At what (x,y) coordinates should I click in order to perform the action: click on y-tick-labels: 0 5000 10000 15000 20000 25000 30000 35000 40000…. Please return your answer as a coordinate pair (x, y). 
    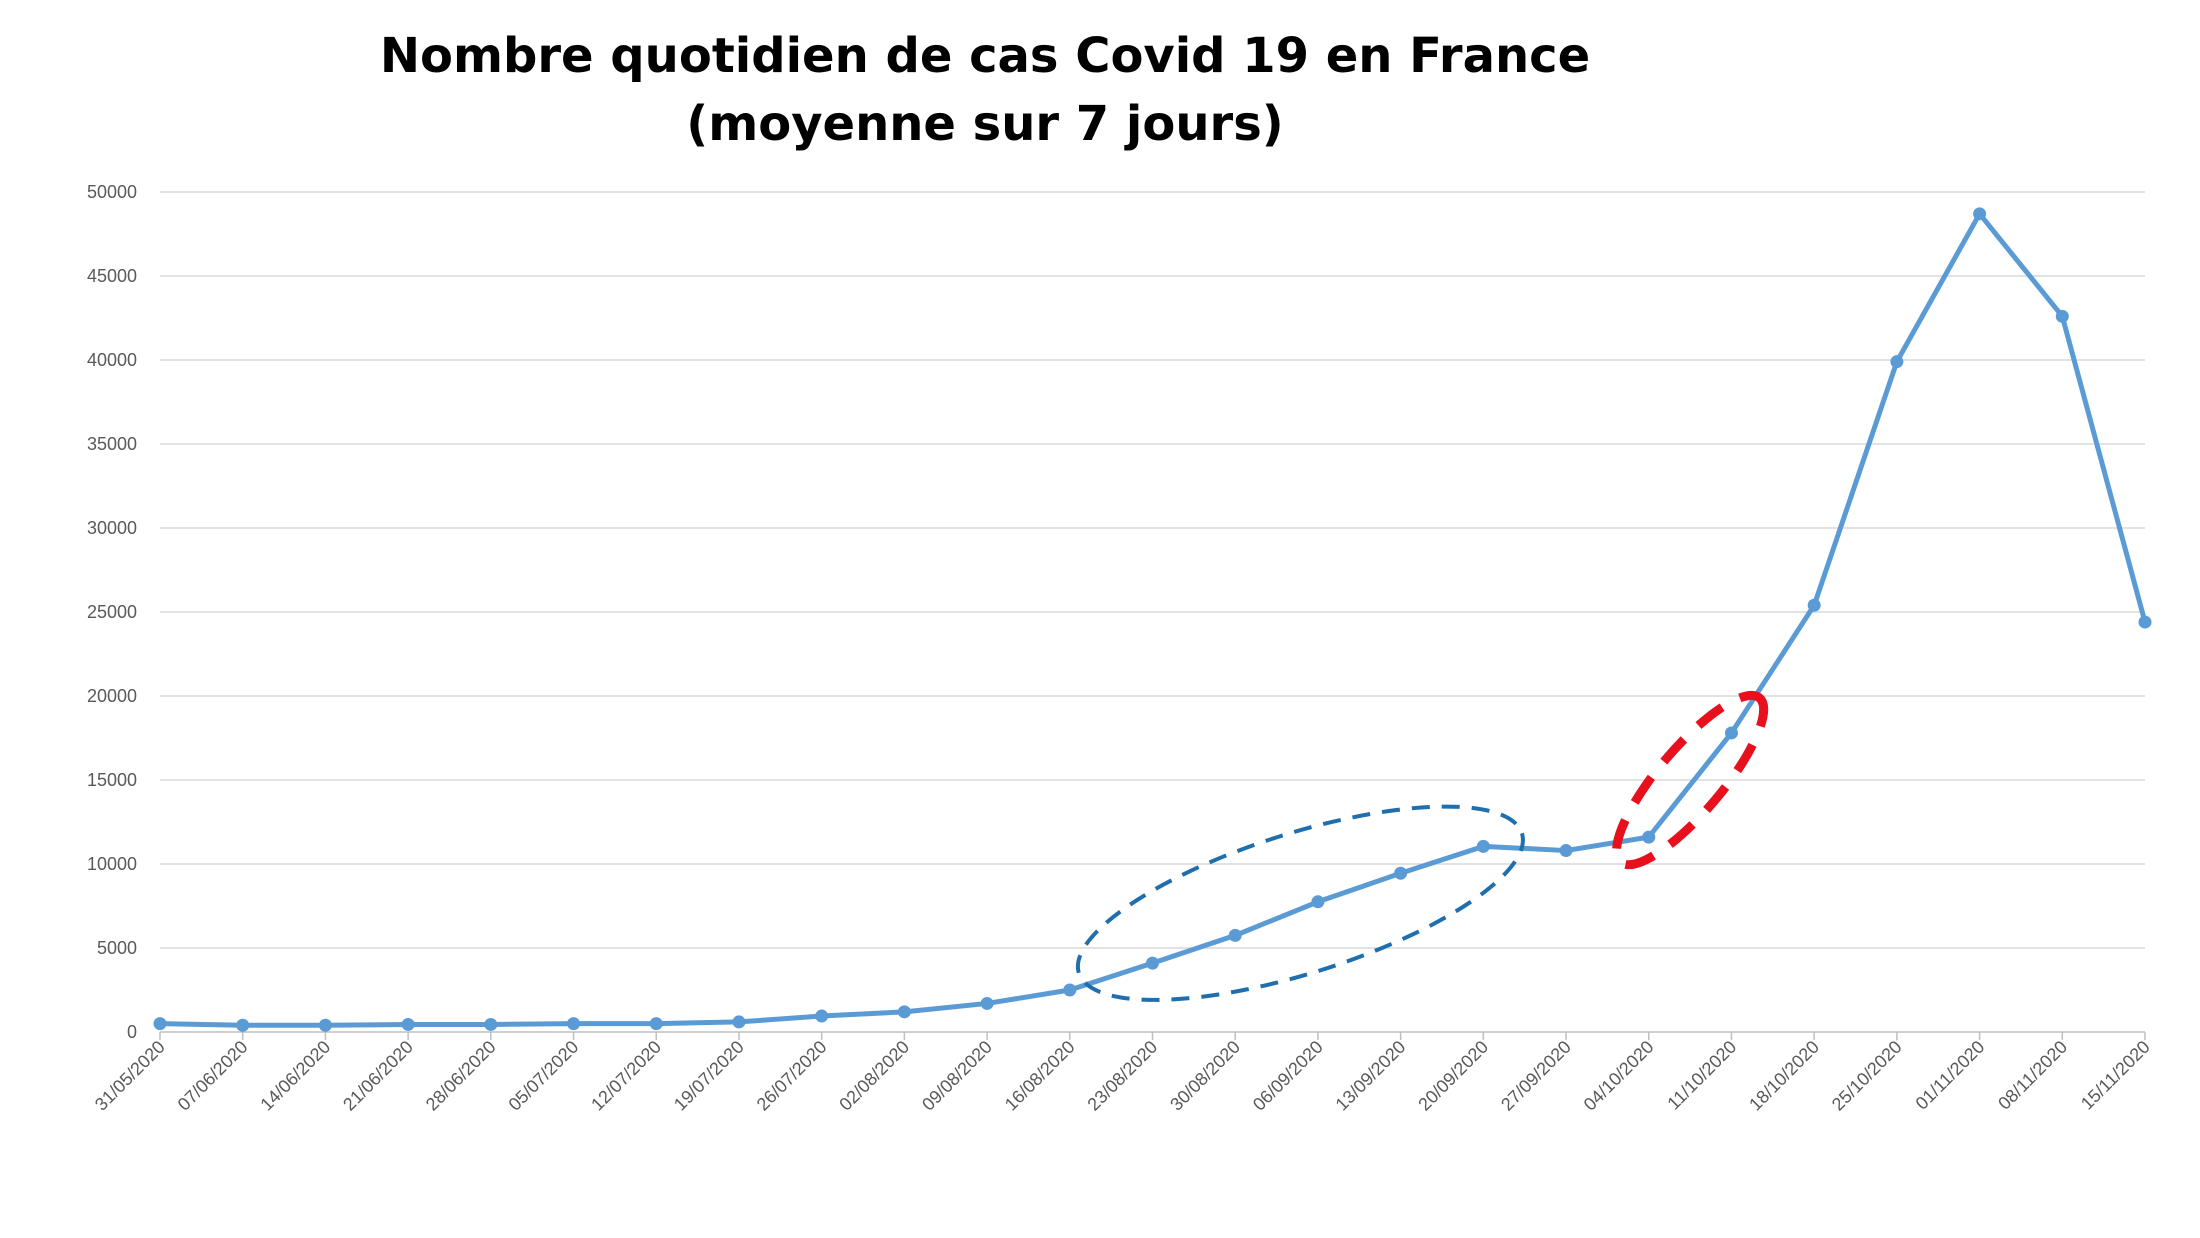
    Looking at the image, I should click on (112, 612).